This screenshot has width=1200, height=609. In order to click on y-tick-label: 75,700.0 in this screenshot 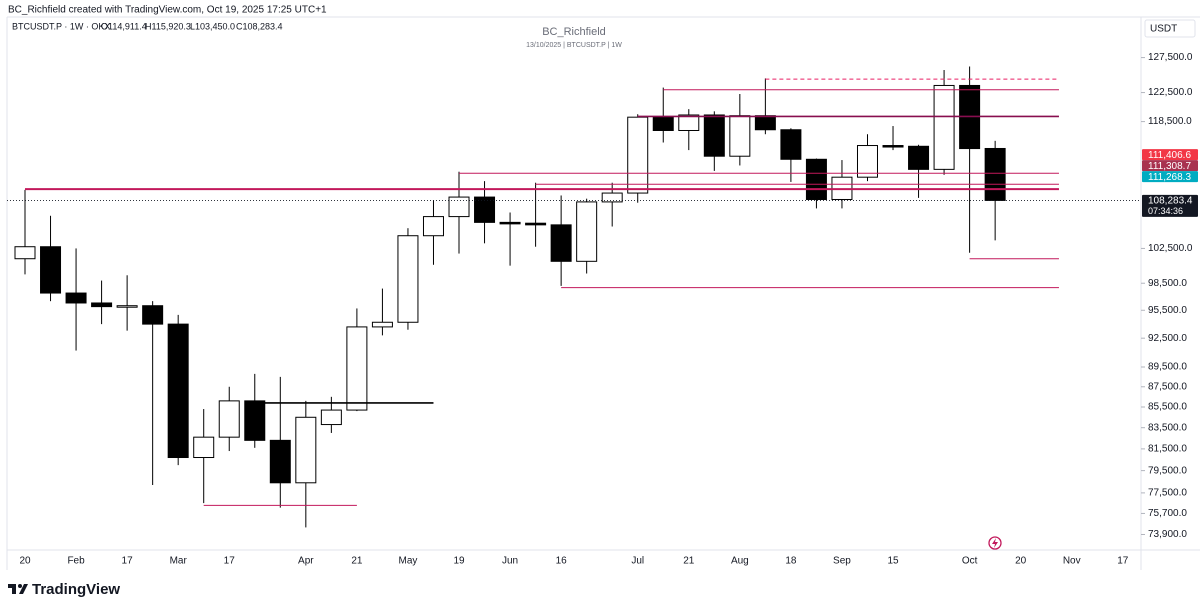, I will do `click(1167, 513)`.